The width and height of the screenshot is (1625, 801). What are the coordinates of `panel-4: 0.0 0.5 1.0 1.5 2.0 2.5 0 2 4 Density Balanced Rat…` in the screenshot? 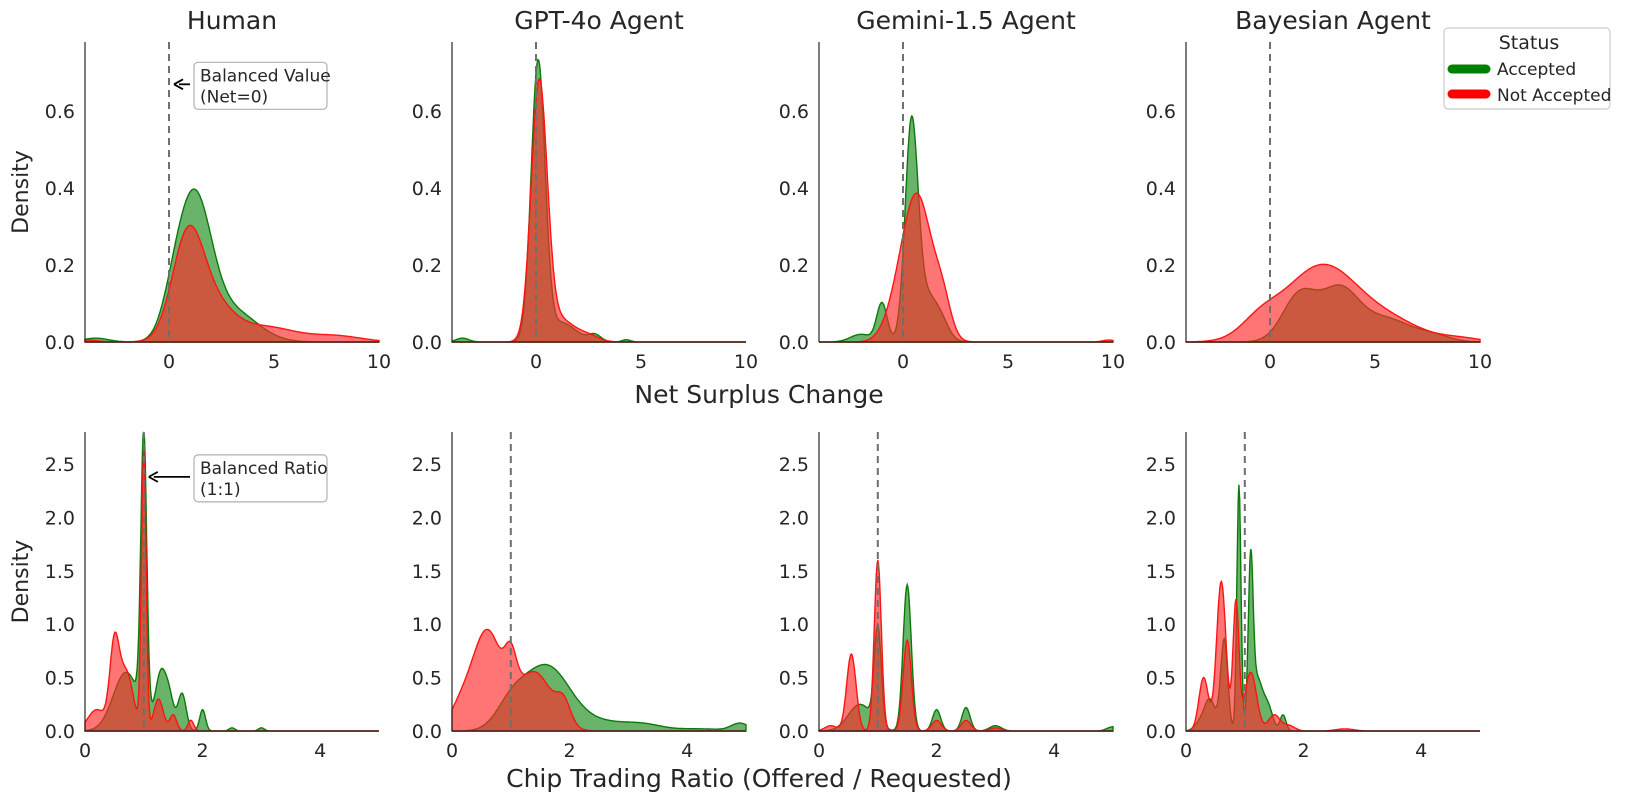 It's located at (194, 596).